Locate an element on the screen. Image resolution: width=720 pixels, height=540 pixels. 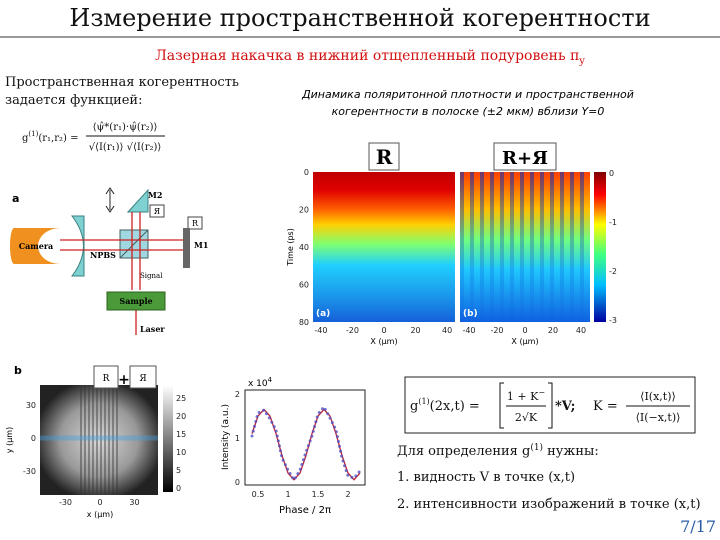
fringes is located at coordinates (525, 247).